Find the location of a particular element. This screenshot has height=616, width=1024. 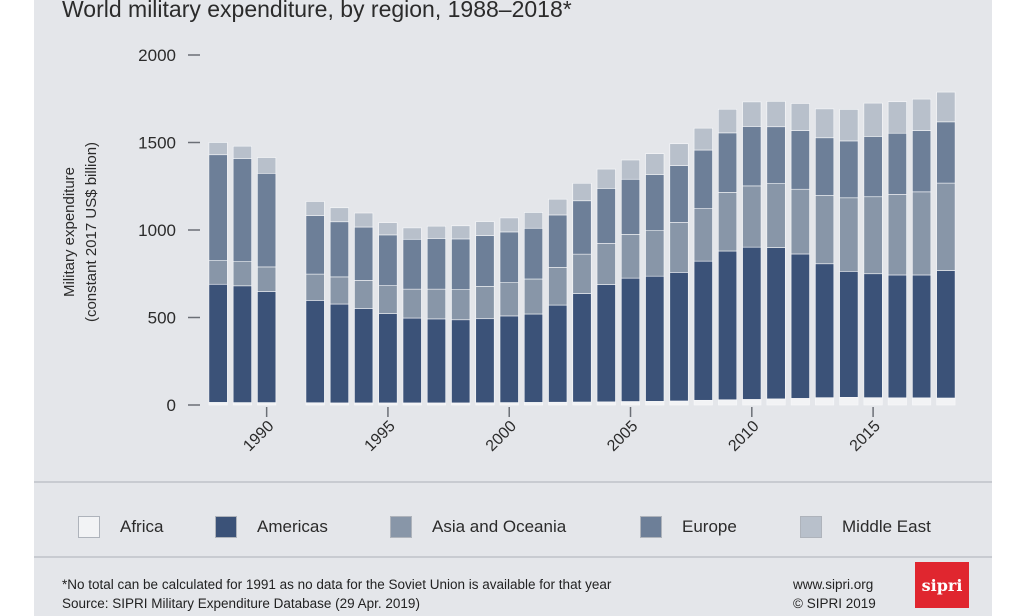

legend-divider-top is located at coordinates (513, 482).